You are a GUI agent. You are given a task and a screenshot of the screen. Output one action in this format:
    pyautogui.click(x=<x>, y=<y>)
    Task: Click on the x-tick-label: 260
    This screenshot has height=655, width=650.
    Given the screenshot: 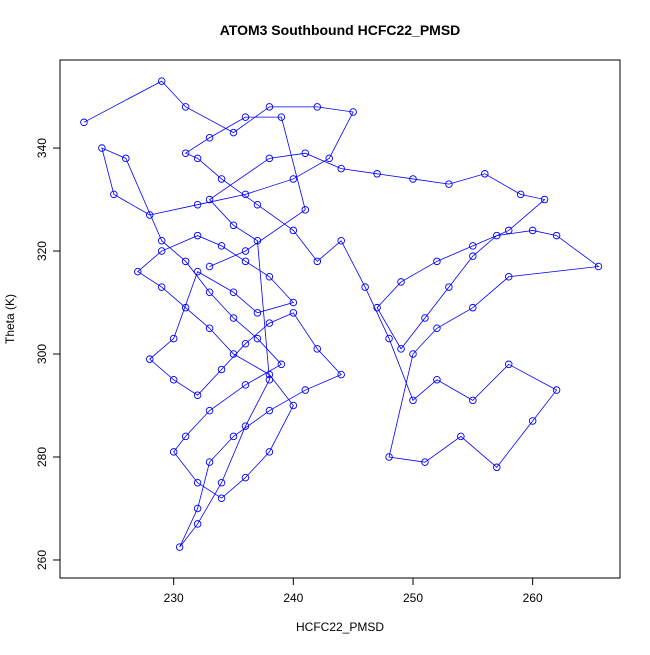 What is the action you would take?
    pyautogui.click(x=533, y=598)
    